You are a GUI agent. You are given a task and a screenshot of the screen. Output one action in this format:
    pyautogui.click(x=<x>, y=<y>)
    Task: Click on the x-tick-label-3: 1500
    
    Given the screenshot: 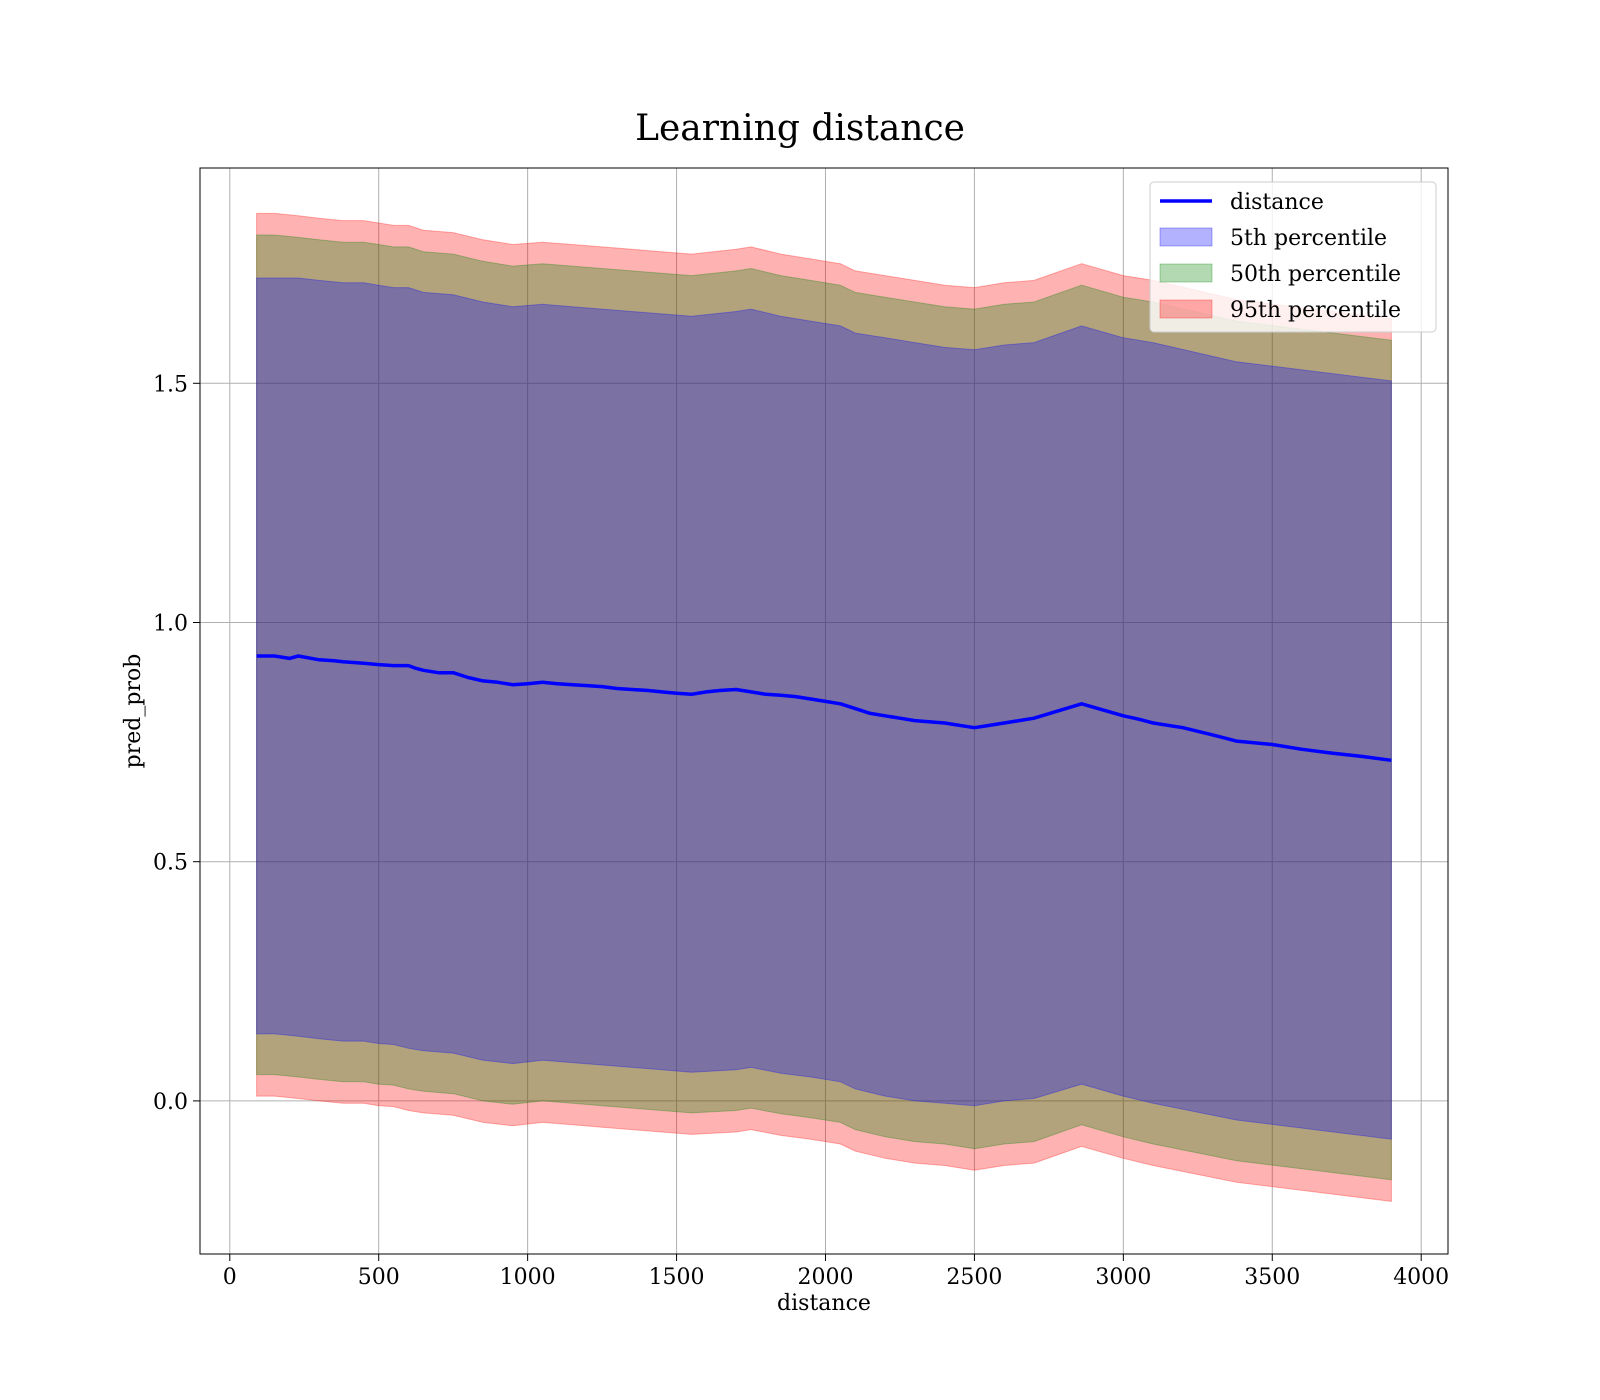 What is the action you would take?
    pyautogui.click(x=677, y=1277)
    